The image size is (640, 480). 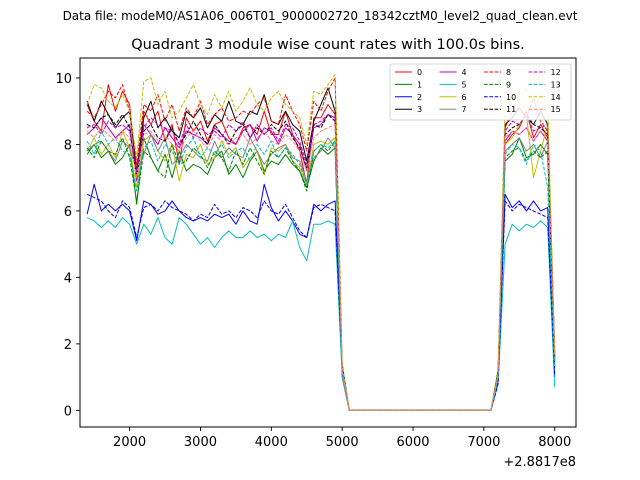 I want to click on x-tick-label: 6000, so click(x=412, y=442).